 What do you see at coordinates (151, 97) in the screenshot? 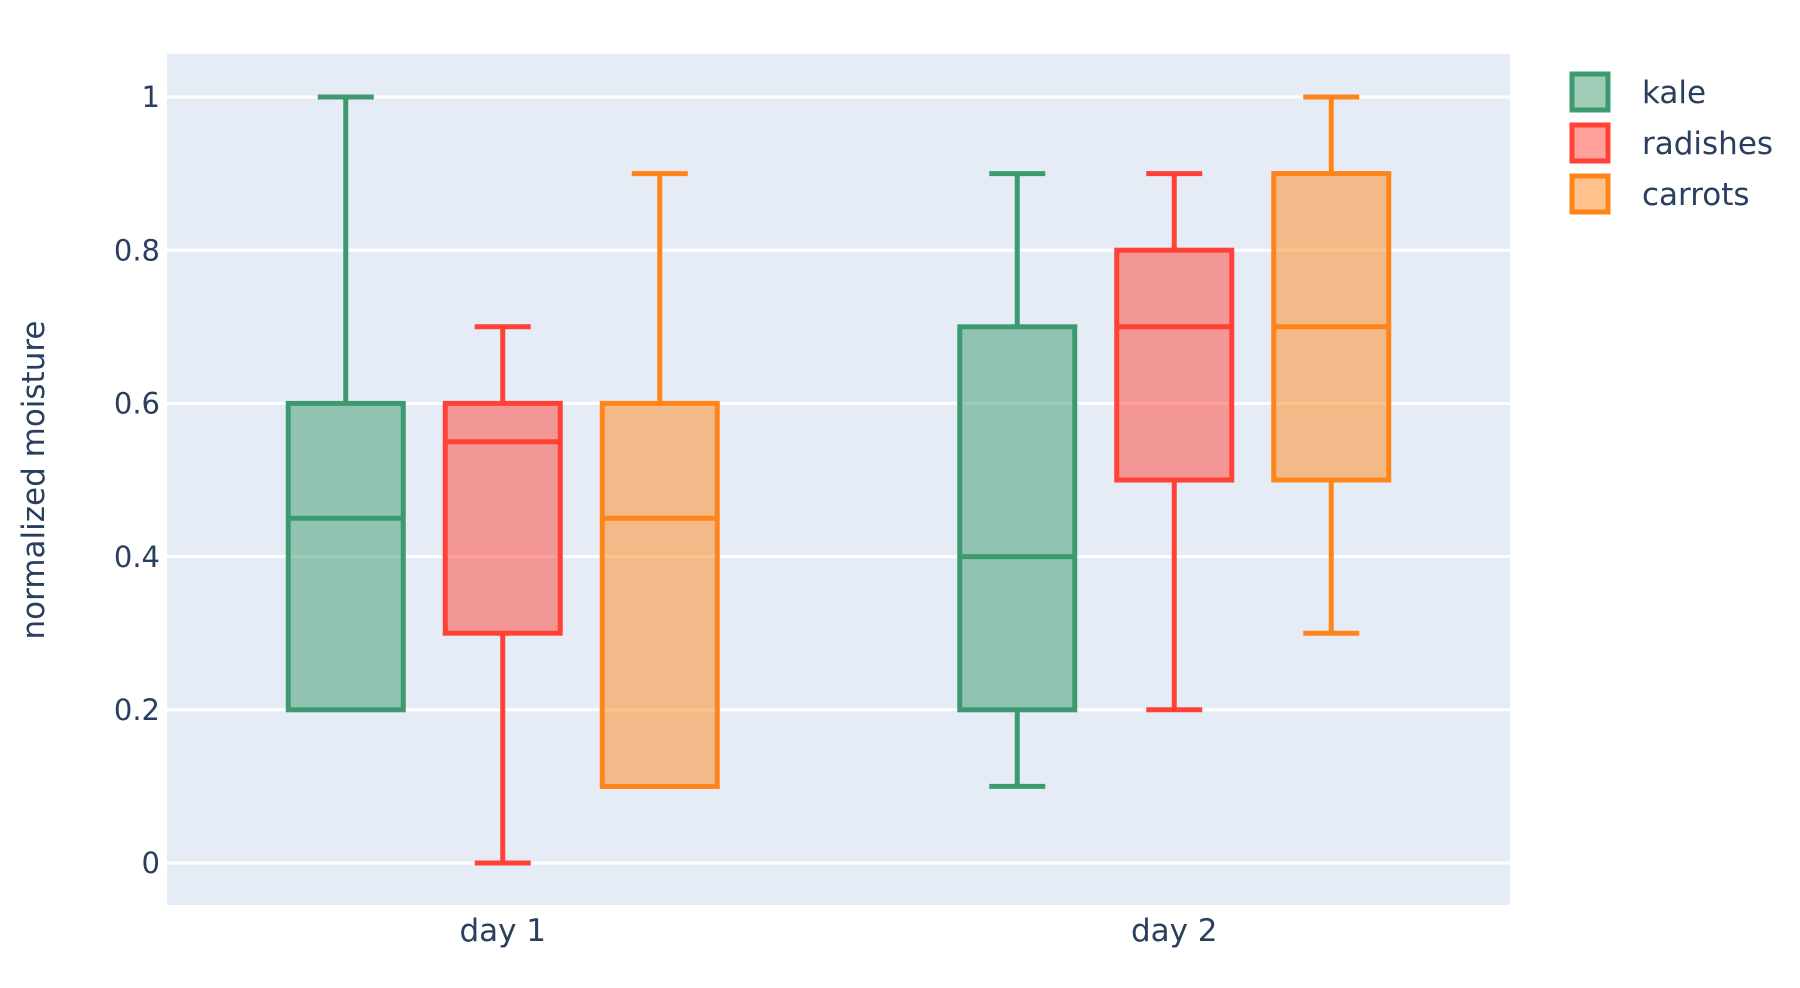
I see `y-tick-label: 1` at bounding box center [151, 97].